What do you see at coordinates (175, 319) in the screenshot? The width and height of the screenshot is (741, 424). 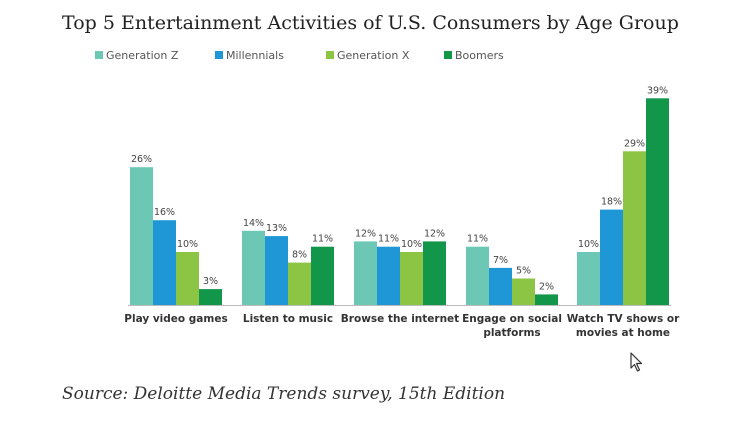 I see `category-label-play-video-games: Play video games` at bounding box center [175, 319].